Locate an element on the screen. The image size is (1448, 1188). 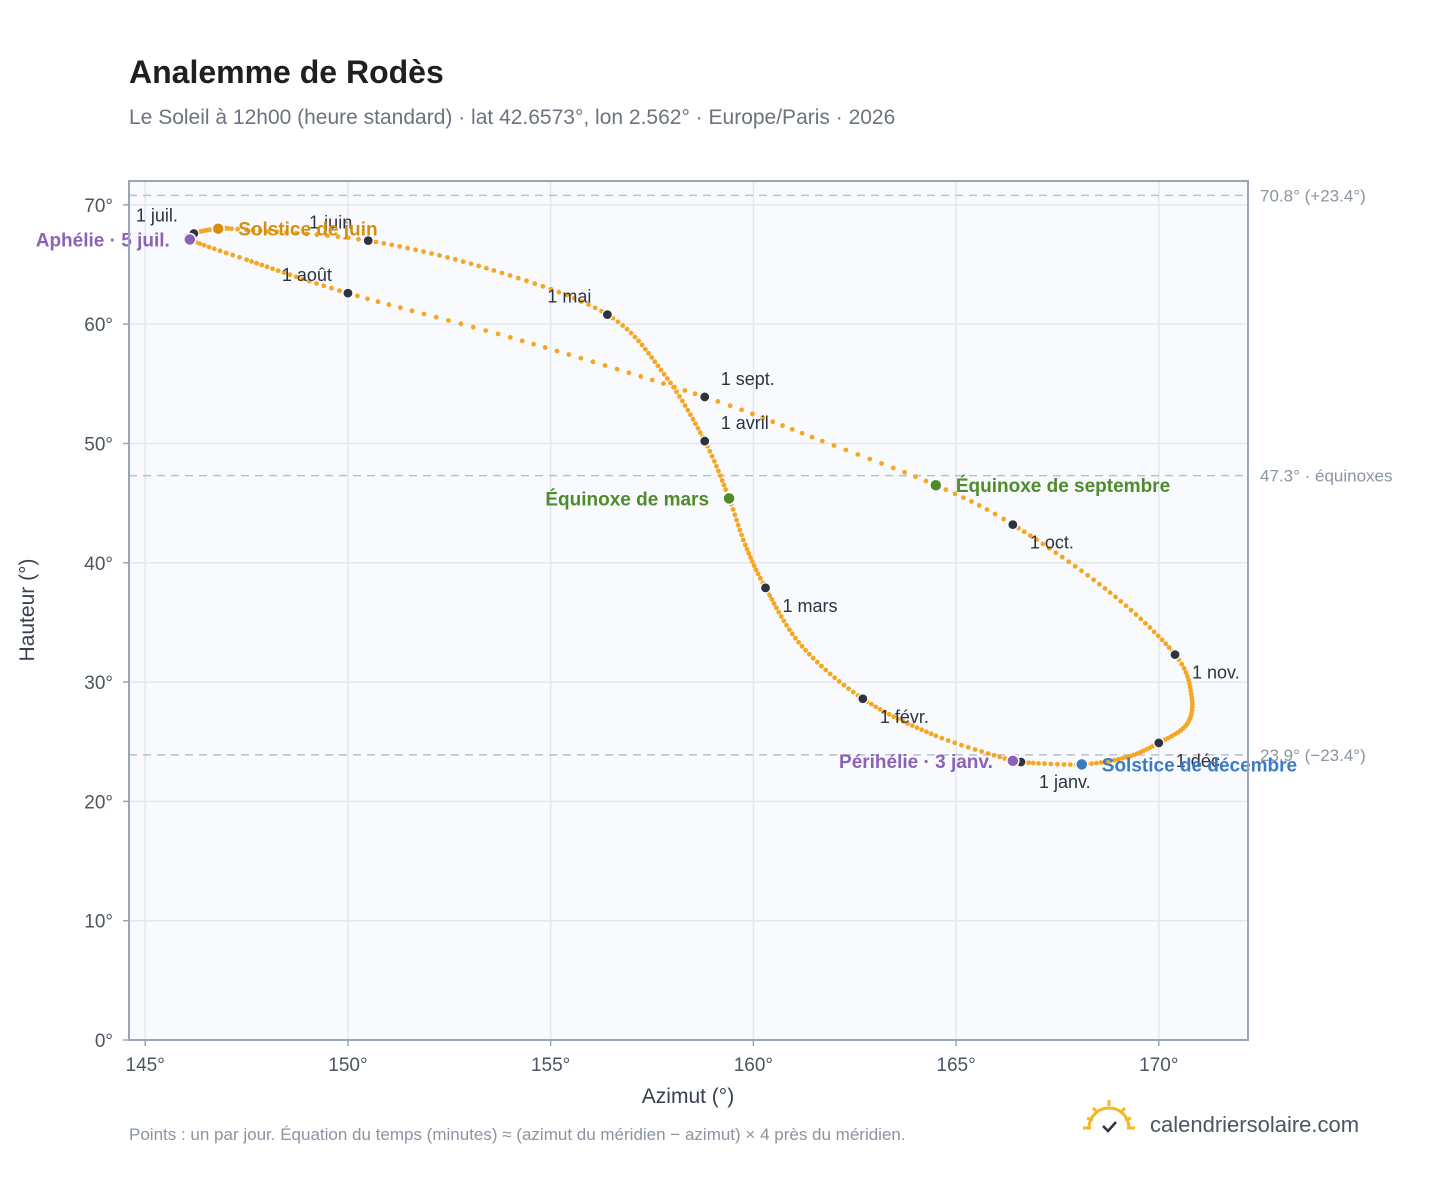
month-marker is located at coordinates (1159, 743).